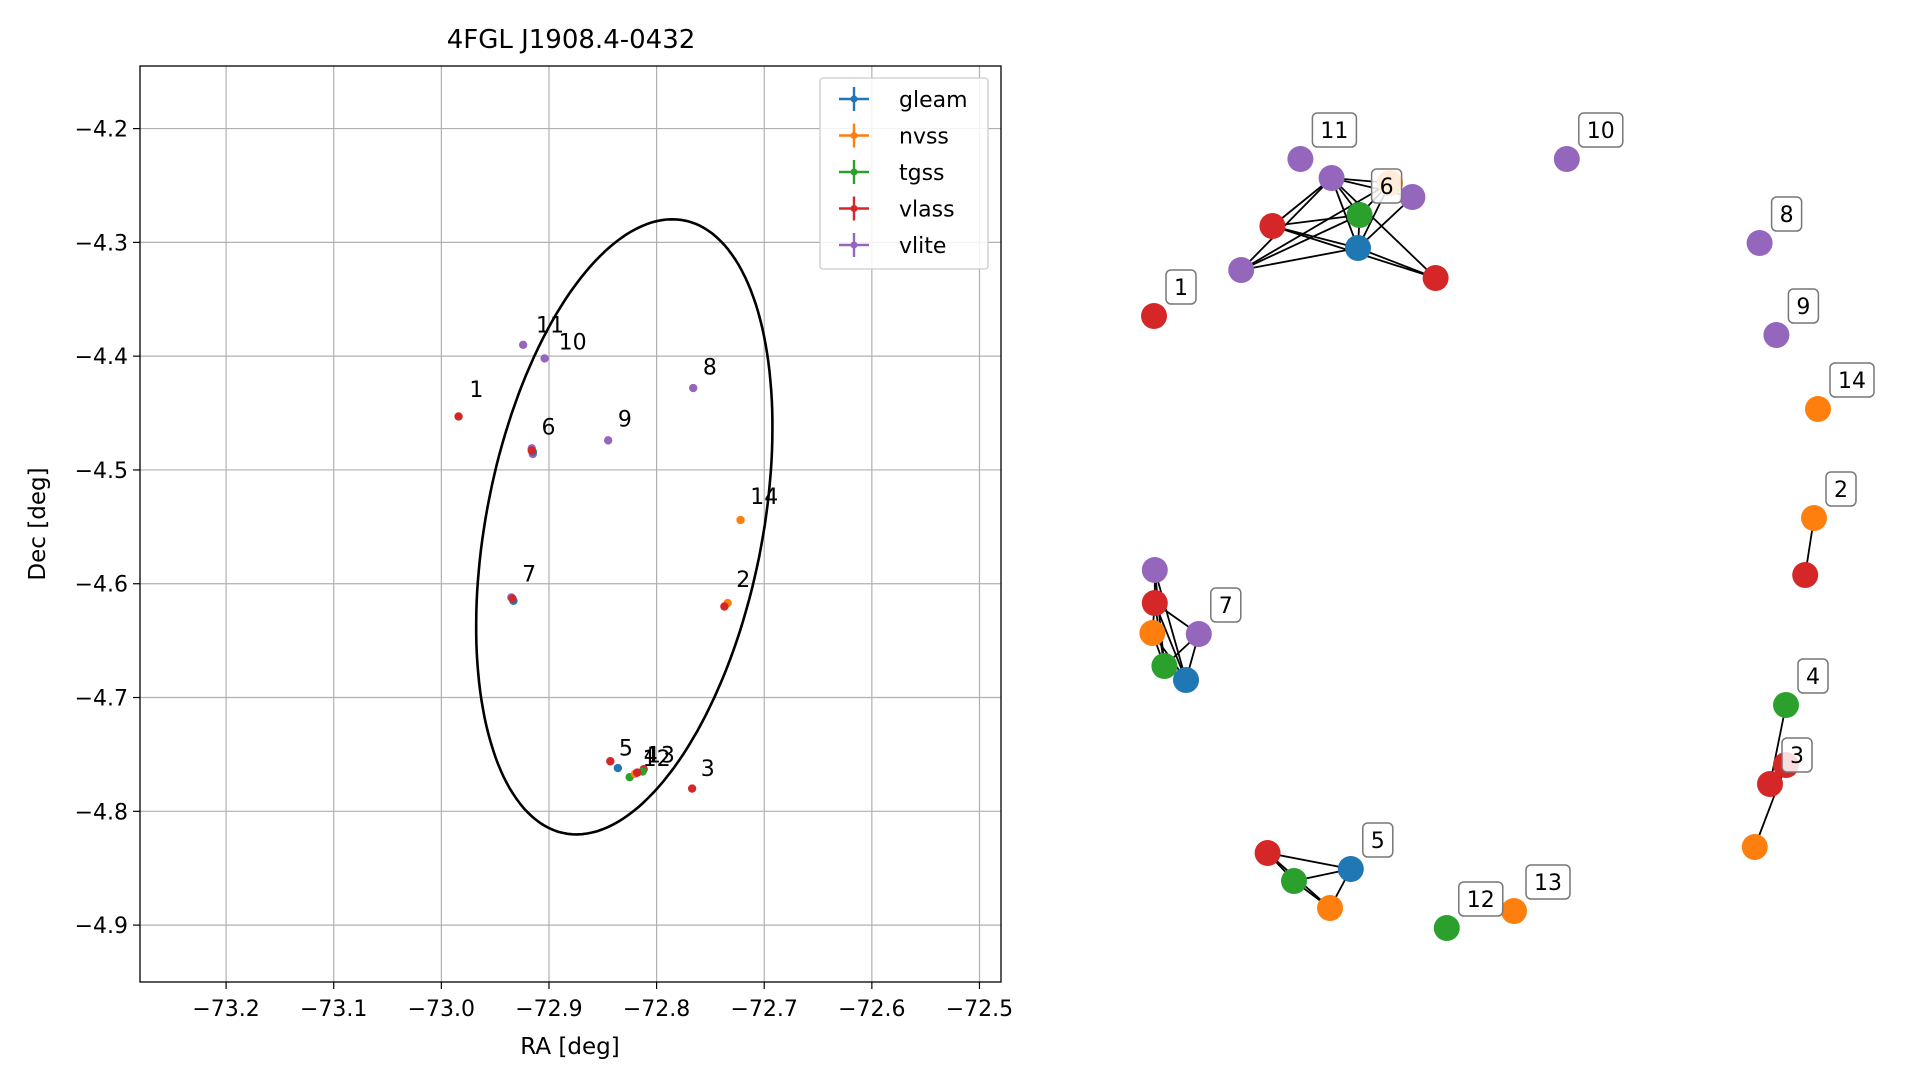 Image resolution: width=1919 pixels, height=1080 pixels. Describe the element at coordinates (225, 1009) in the screenshot. I see `x-tick-label: −73.2` at that location.